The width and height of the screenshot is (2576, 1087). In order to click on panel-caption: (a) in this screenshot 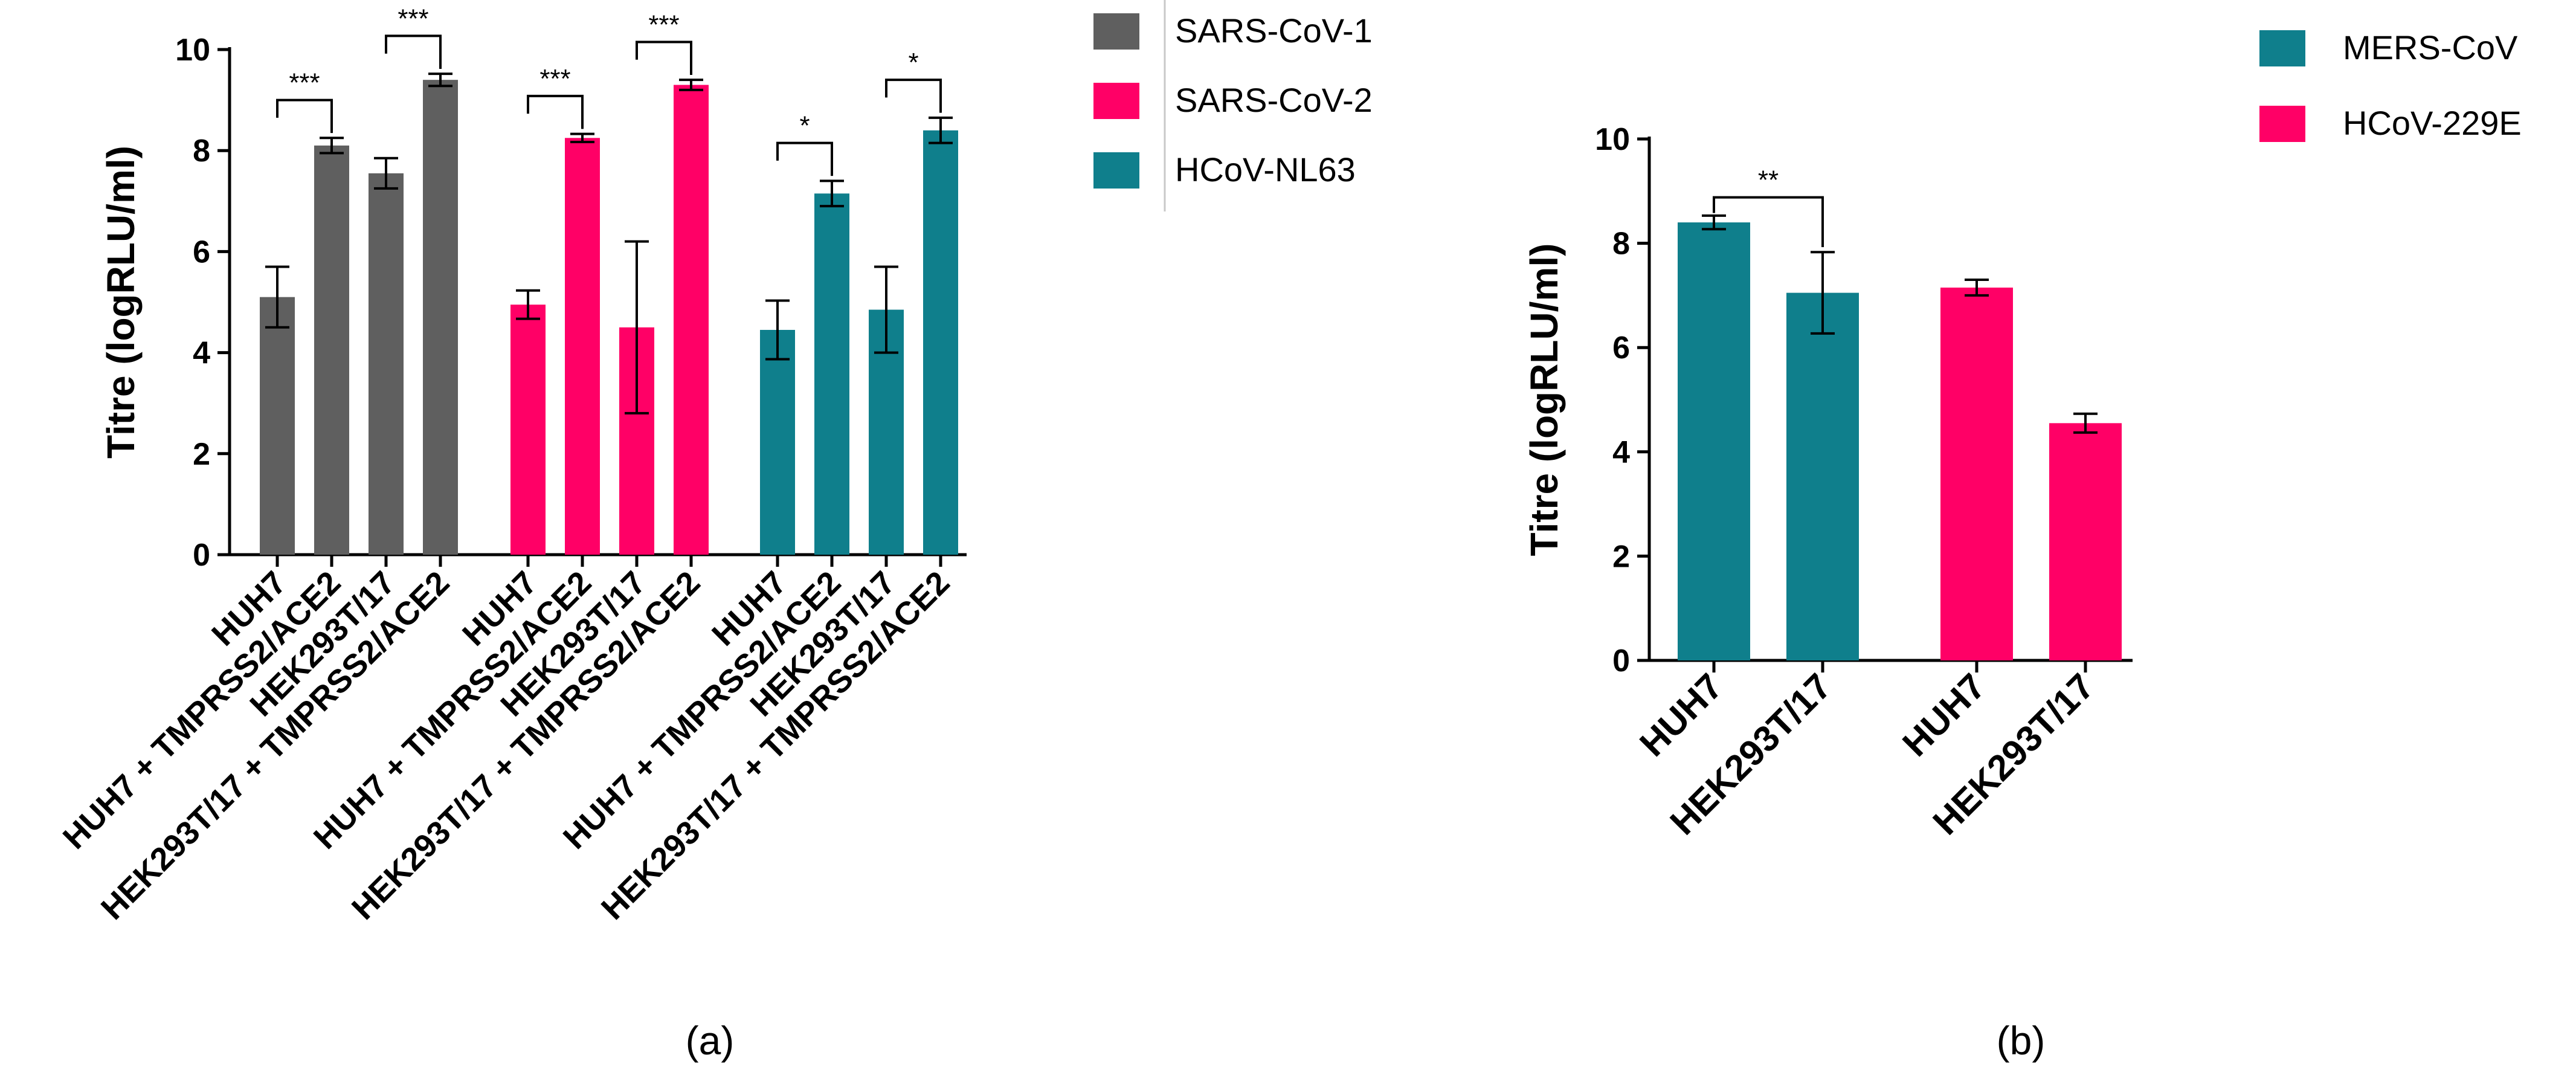, I will do `click(711, 1040)`.